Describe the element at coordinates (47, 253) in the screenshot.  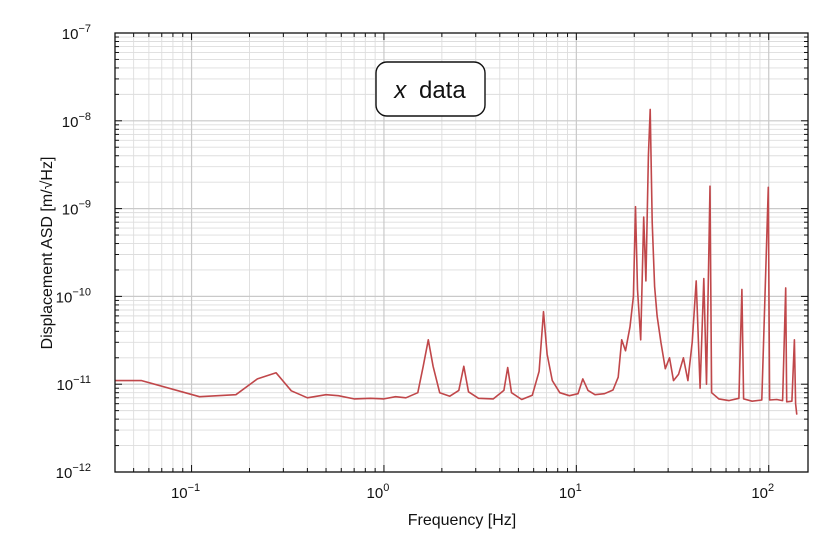
I see `y-axis-label: Displacement ASD [m/√Hz]` at that location.